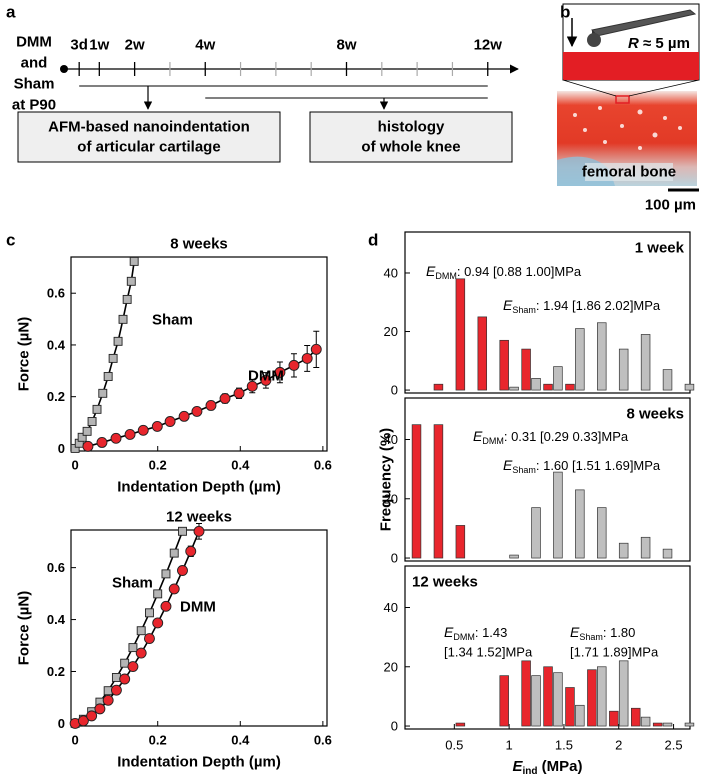 The width and height of the screenshot is (704, 774). Describe the element at coordinates (149, 127) in the screenshot. I see `box-label: AFM-based nanoindentation` at that location.